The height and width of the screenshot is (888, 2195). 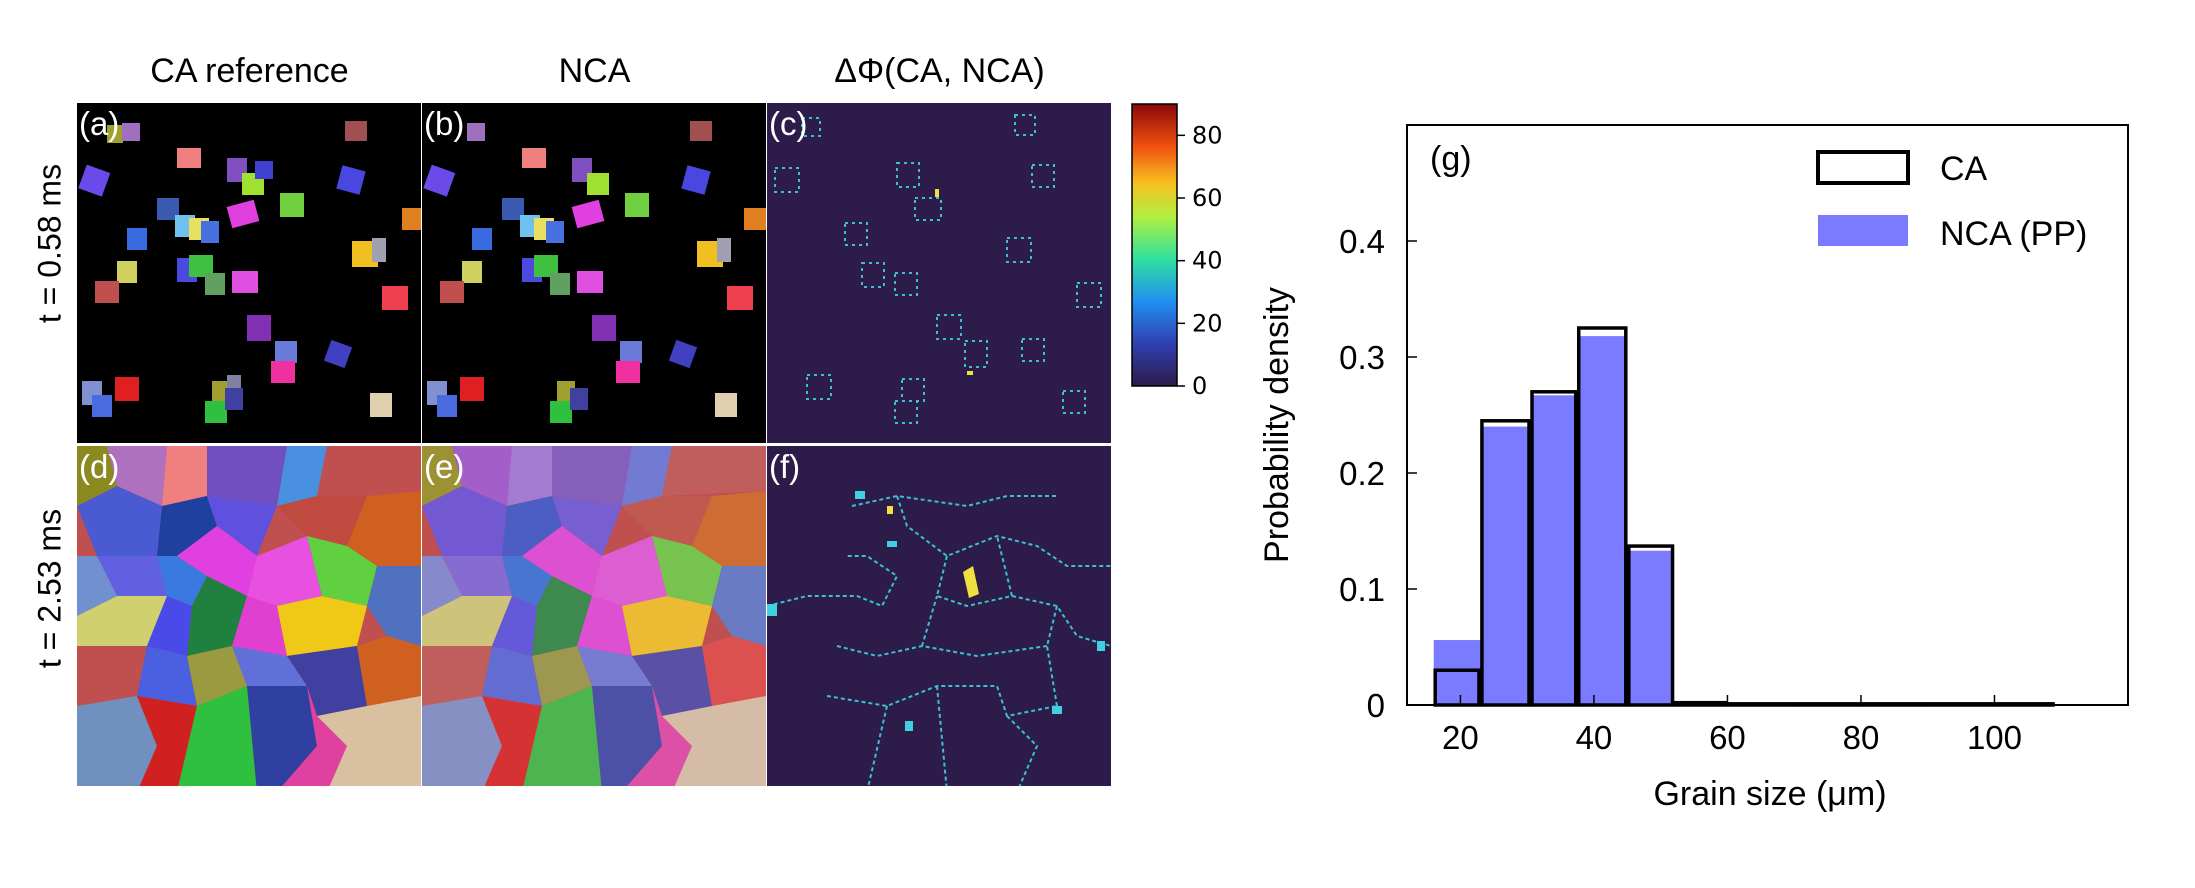 I want to click on difference-hotspots, so click(x=933, y=552).